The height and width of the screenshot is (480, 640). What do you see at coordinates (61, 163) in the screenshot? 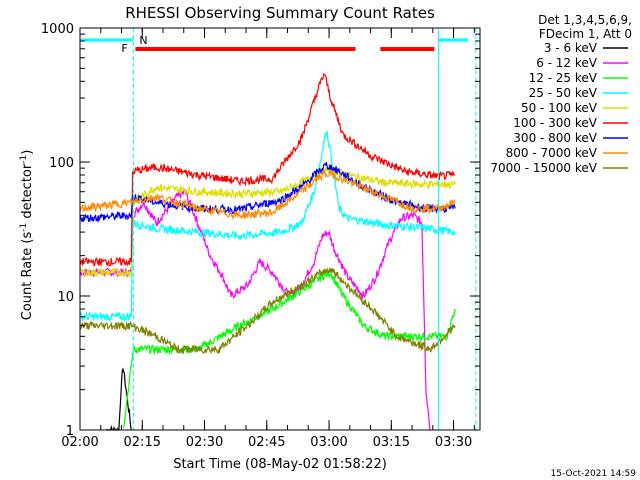
I see `y-tick-label: 100` at bounding box center [61, 163].